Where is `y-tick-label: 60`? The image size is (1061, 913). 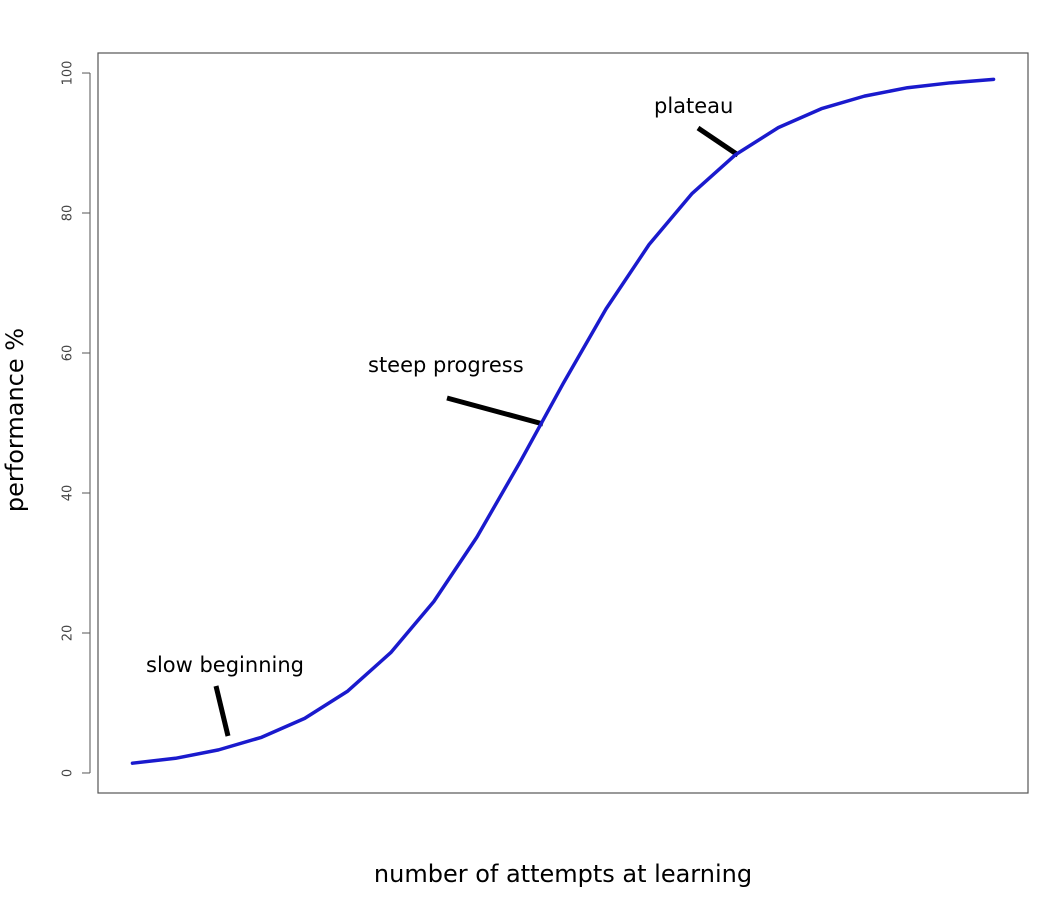
y-tick-label: 60 is located at coordinates (68, 353).